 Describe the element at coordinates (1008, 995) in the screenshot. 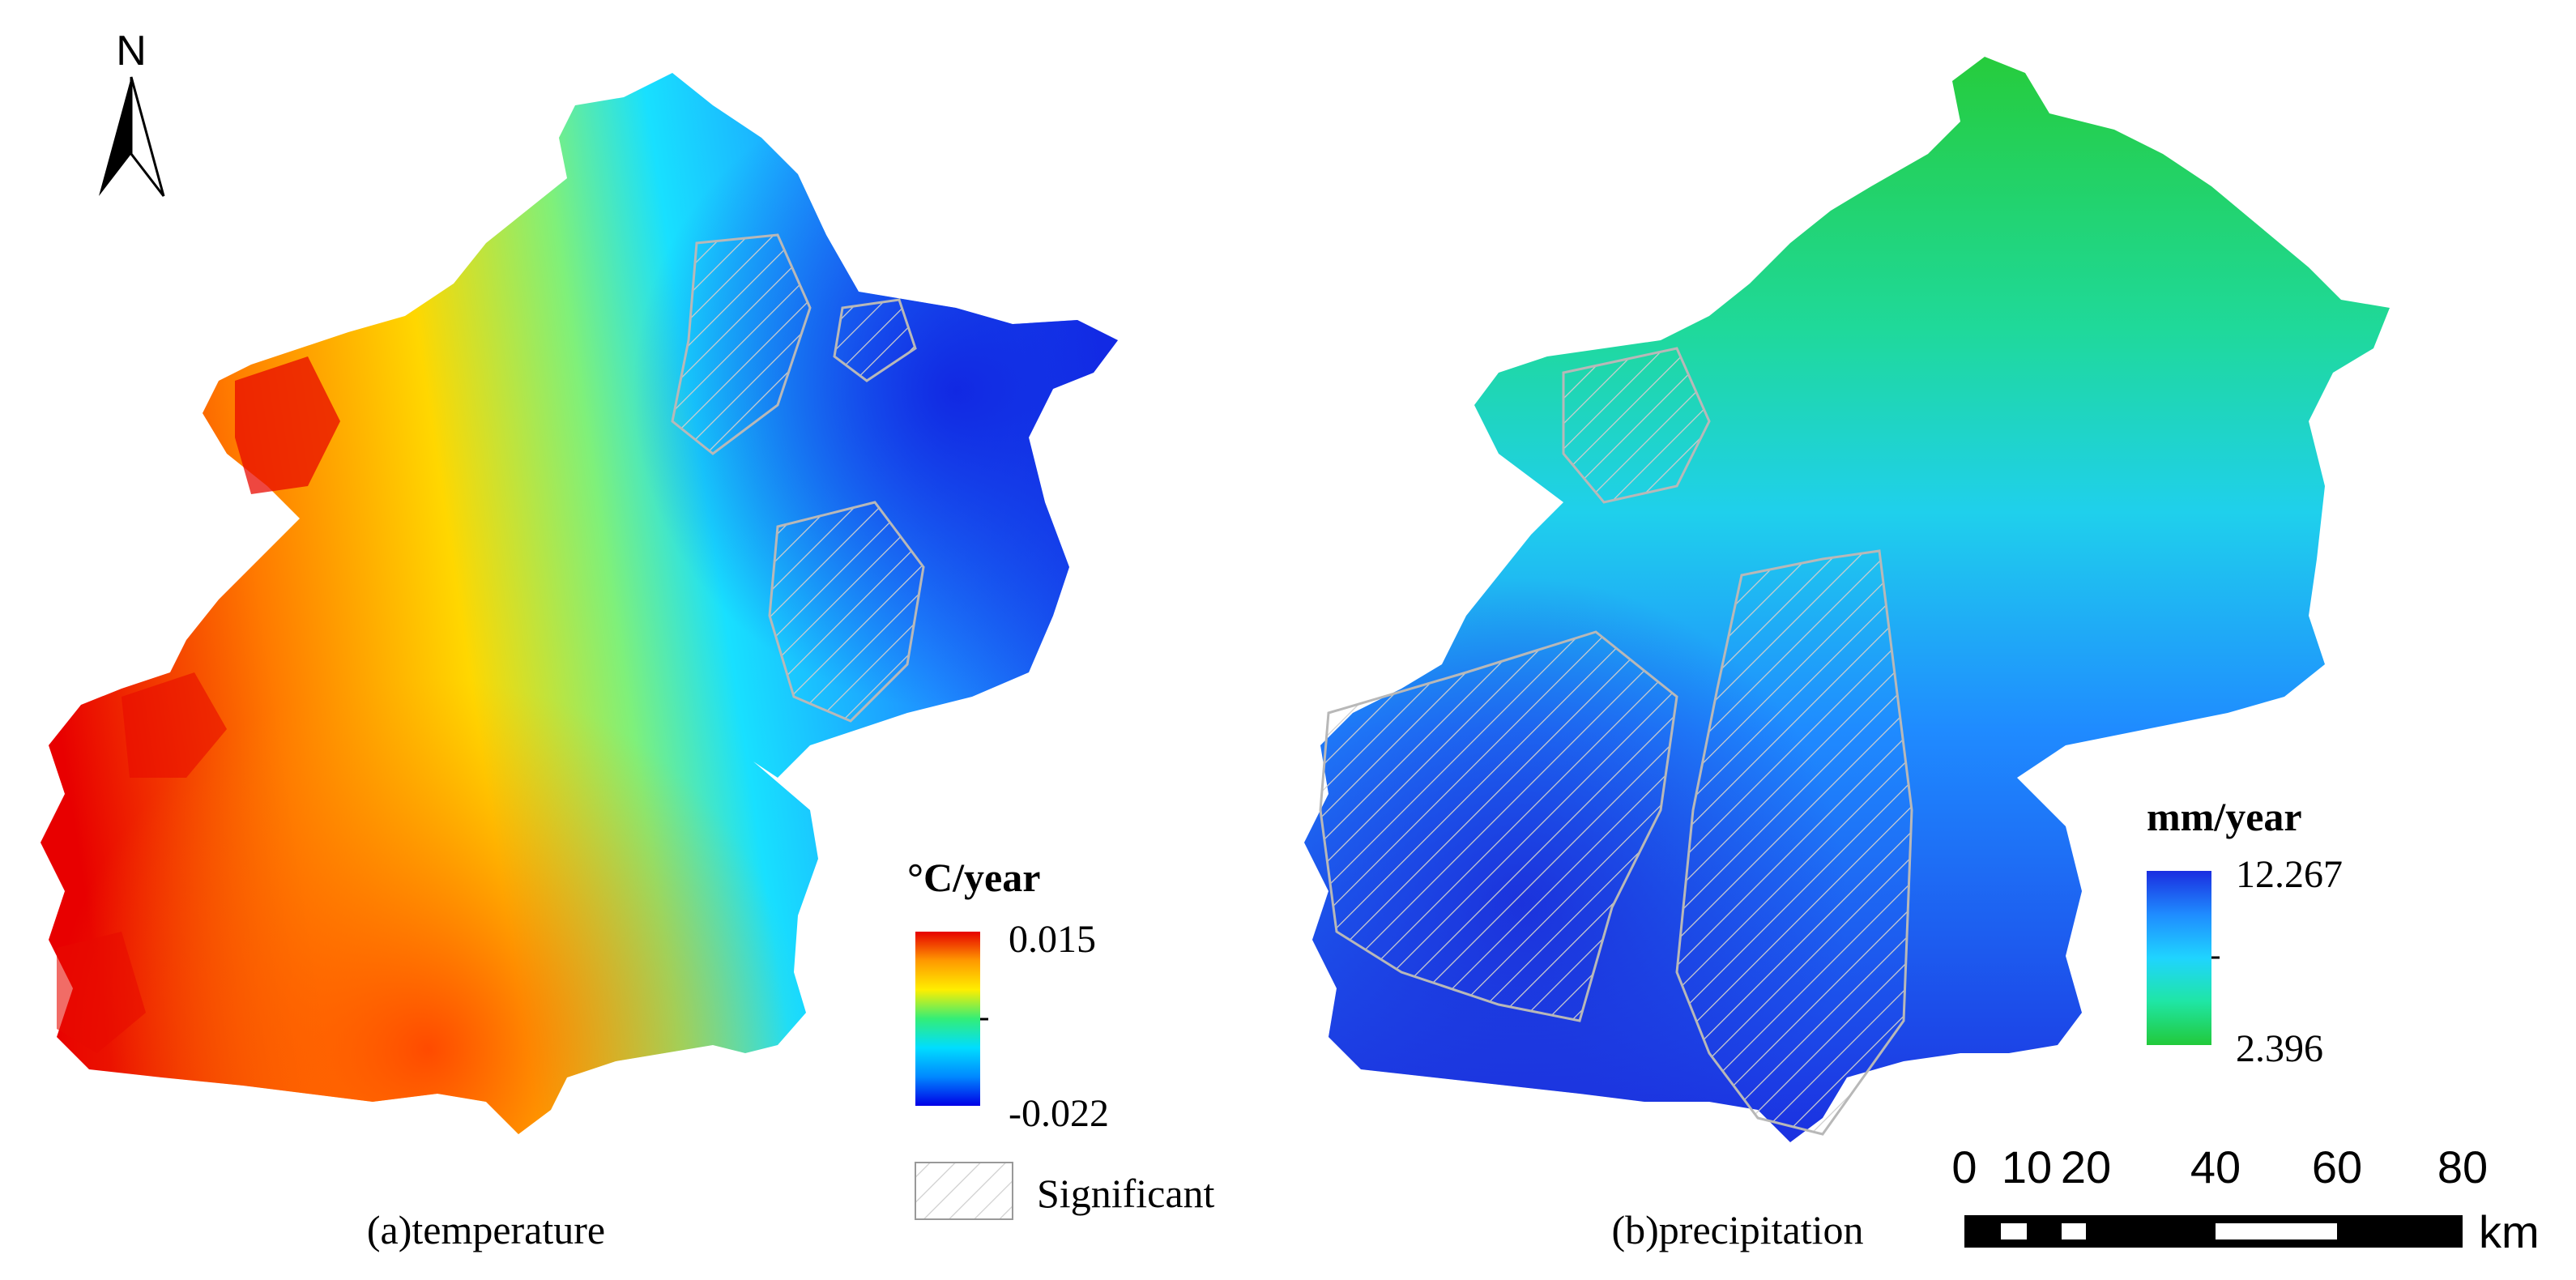

I see `temperature-legend: °C/year 0.015 -0.022` at that location.